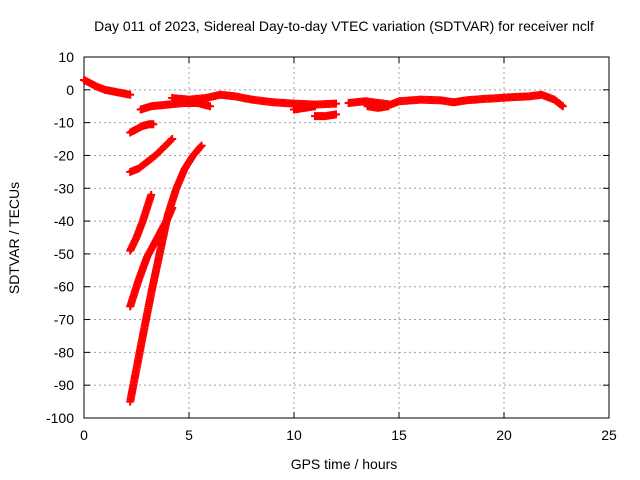 The height and width of the screenshot is (480, 640). What do you see at coordinates (64, 320) in the screenshot?
I see `y-tick-label: -70` at bounding box center [64, 320].